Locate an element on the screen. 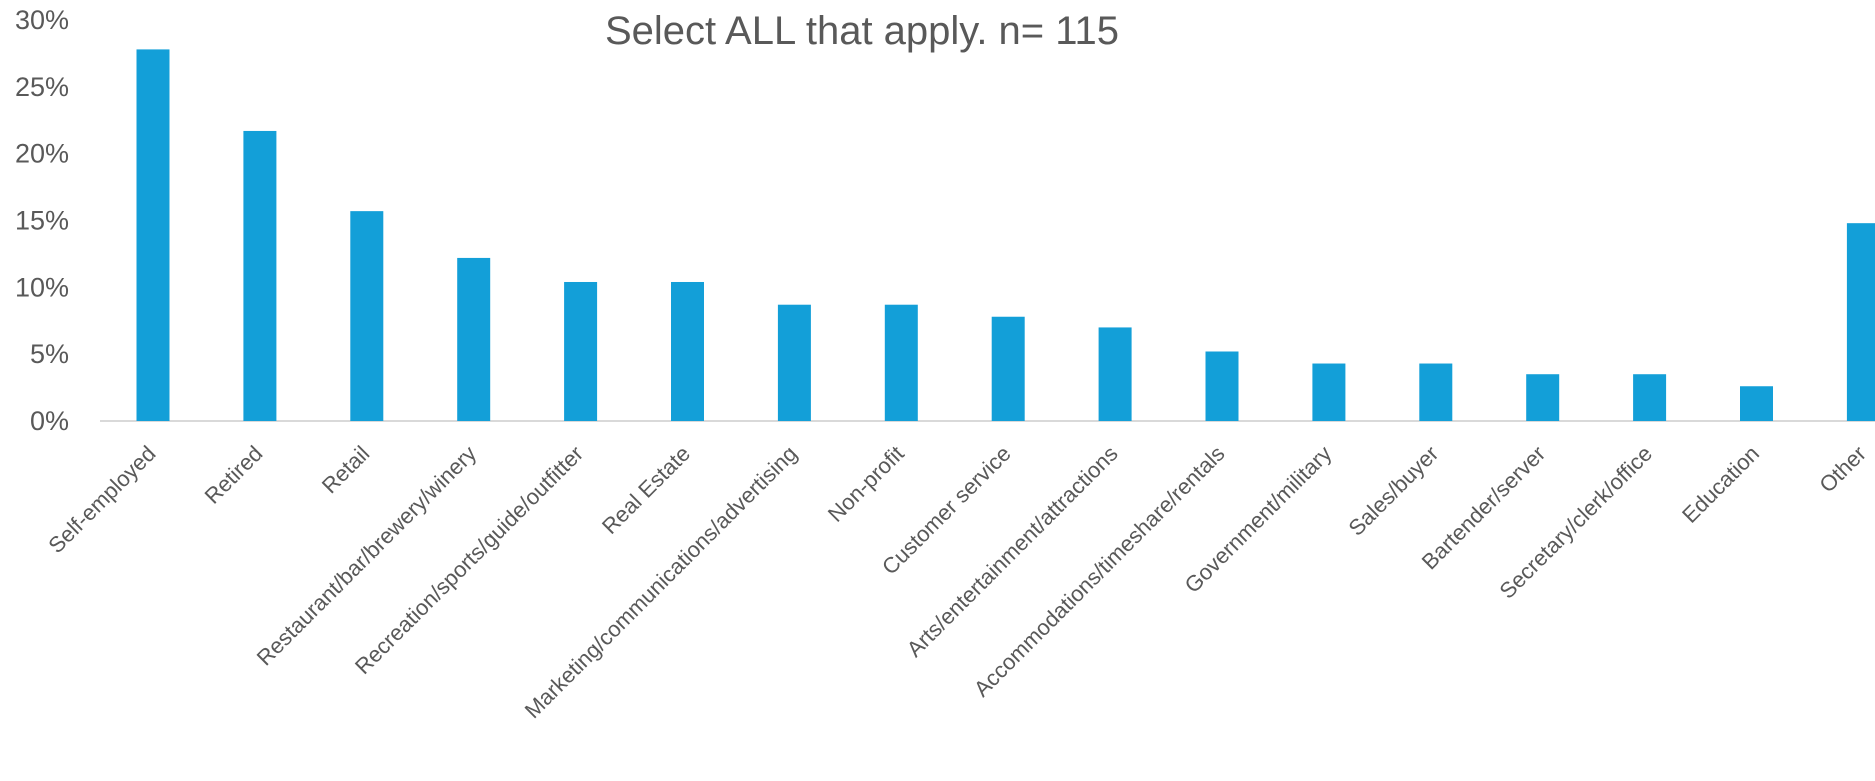  x-category-label: Sales/buyer is located at coordinates (1394, 491).